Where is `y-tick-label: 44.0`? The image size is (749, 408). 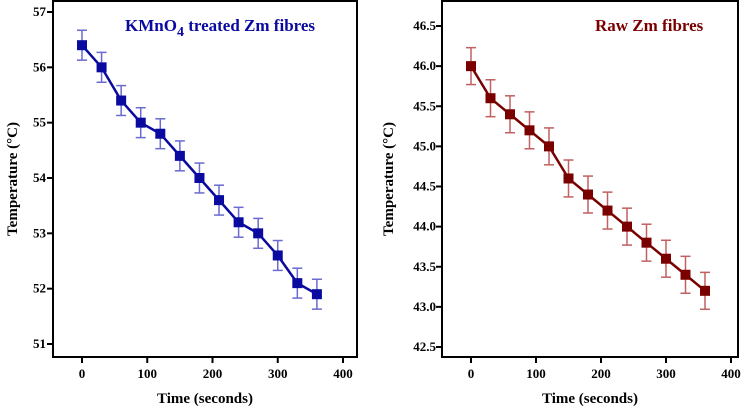
y-tick-label: 44.0 is located at coordinates (424, 226).